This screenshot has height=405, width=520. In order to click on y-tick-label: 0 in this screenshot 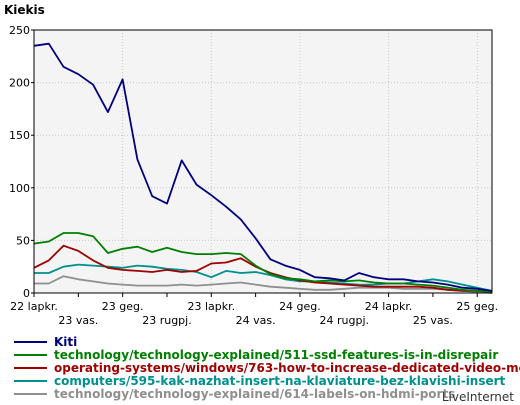, I will do `click(26, 293)`.